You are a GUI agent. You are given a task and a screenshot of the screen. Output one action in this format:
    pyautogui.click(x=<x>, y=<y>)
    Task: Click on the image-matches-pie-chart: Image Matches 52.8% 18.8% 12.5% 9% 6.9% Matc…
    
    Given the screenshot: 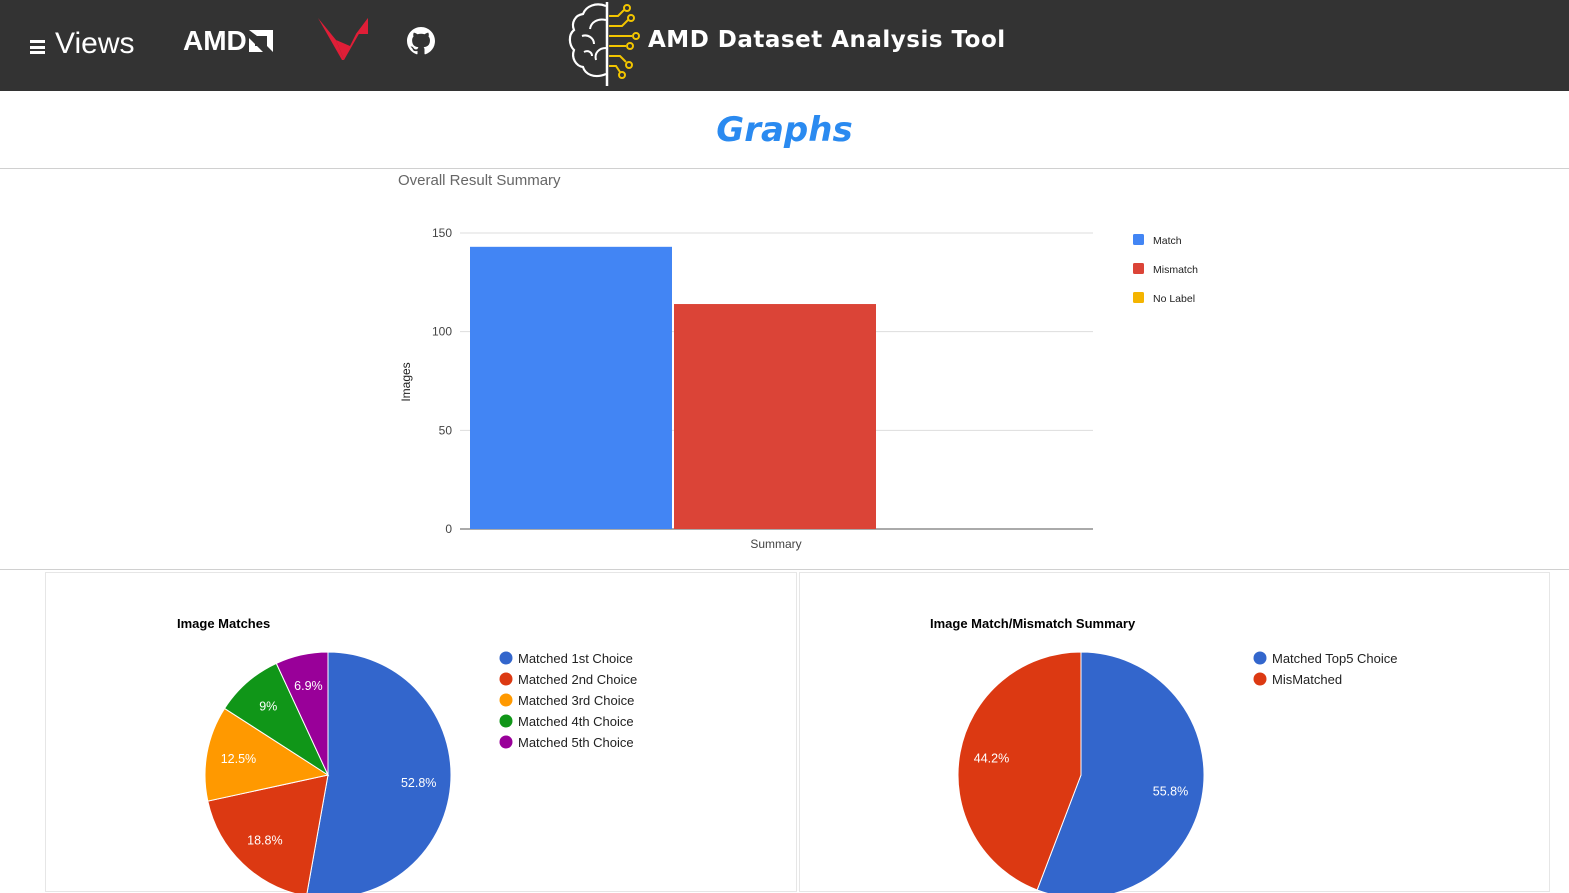 What is the action you would take?
    pyautogui.click(x=407, y=754)
    